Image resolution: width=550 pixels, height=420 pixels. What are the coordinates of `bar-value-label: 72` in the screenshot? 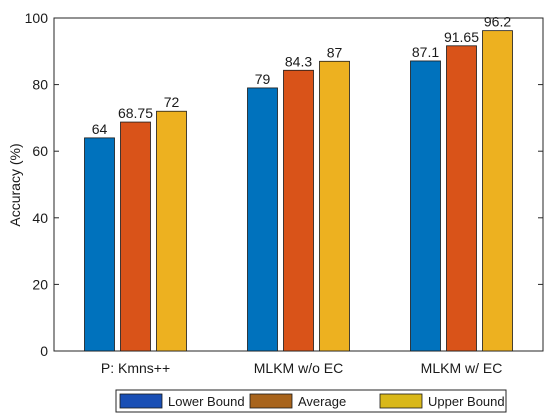 It's located at (172, 102).